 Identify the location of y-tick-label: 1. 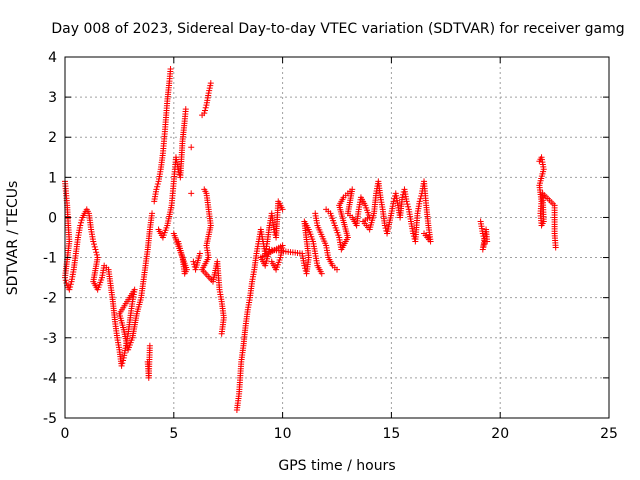
(52, 178).